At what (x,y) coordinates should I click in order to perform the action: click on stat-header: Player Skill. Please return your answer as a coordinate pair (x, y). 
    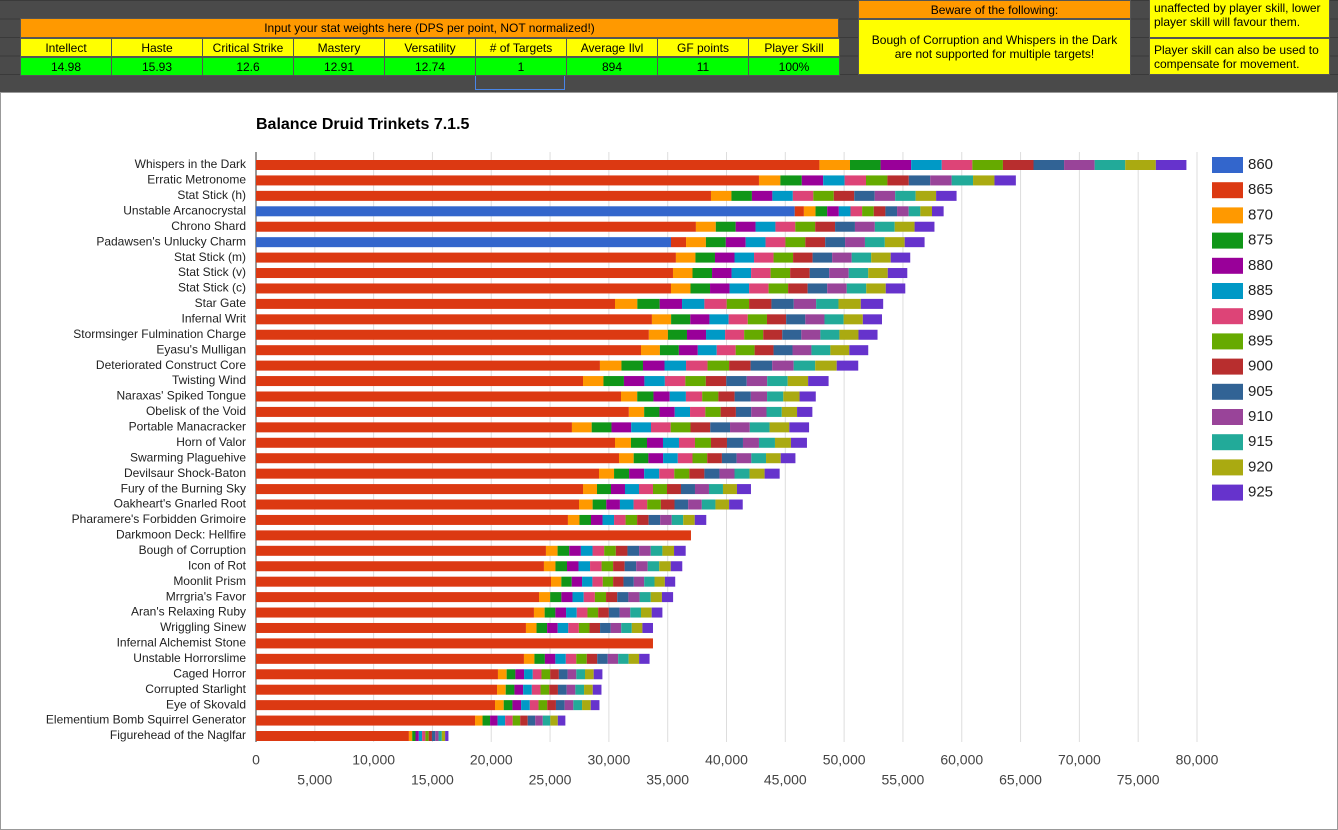
    Looking at the image, I should click on (794, 47).